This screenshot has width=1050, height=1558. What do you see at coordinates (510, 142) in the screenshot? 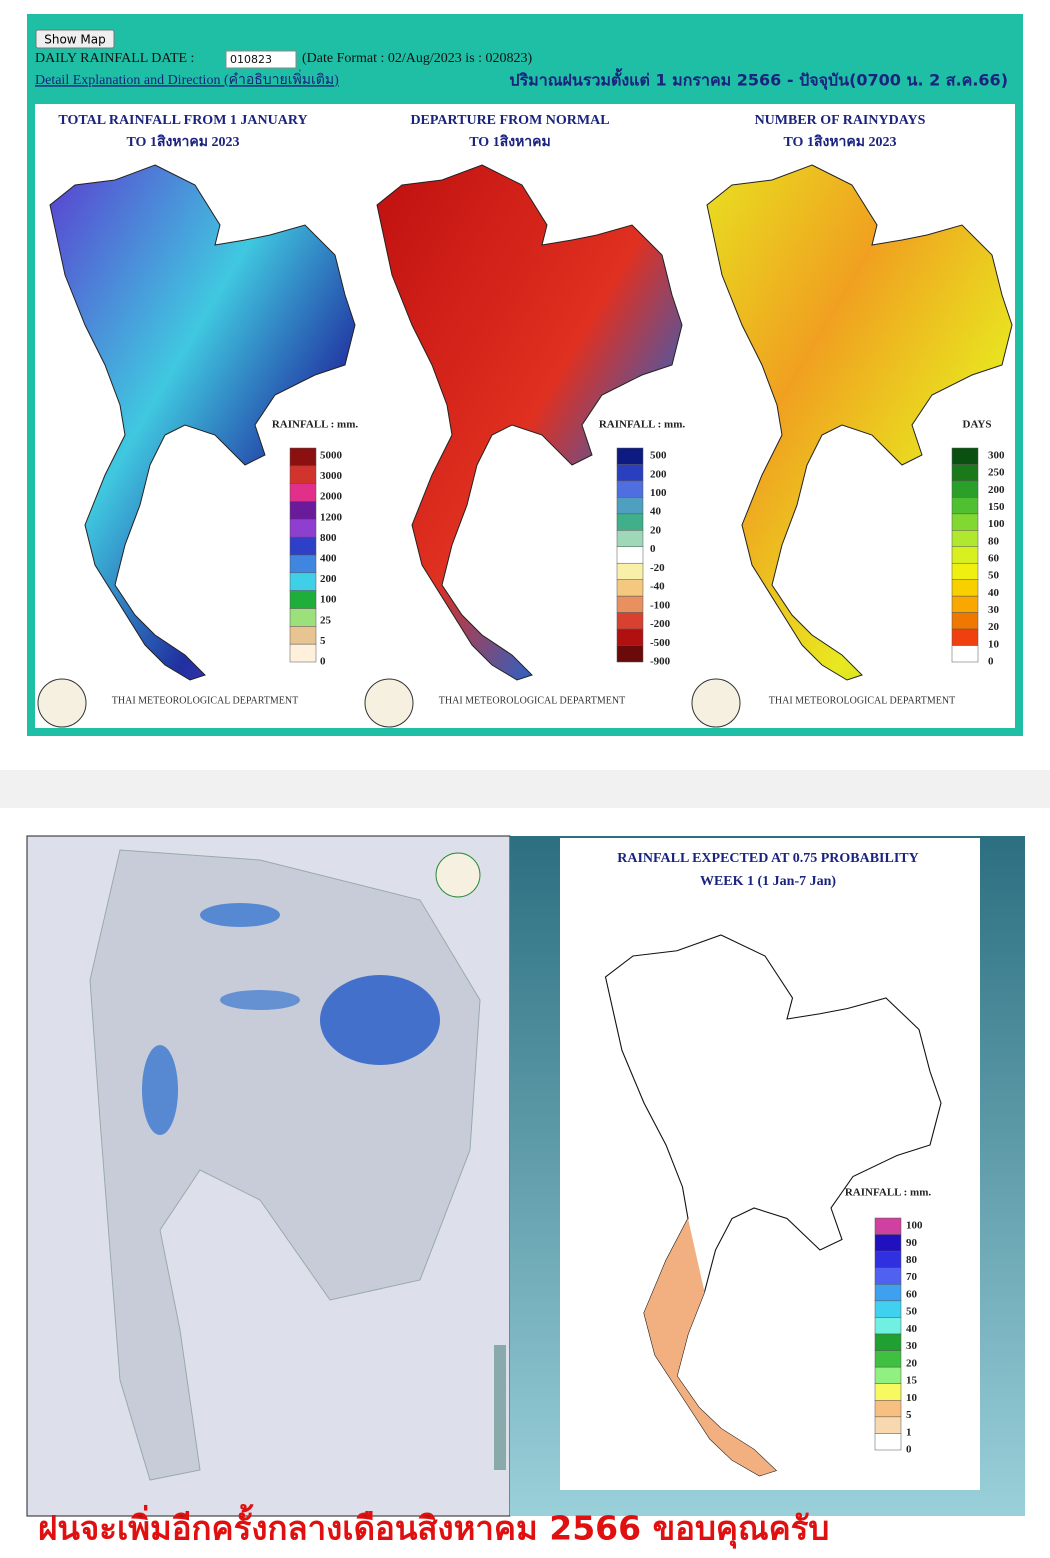
I see `panel-subtitle: TO 1สิงหาคม` at bounding box center [510, 142].